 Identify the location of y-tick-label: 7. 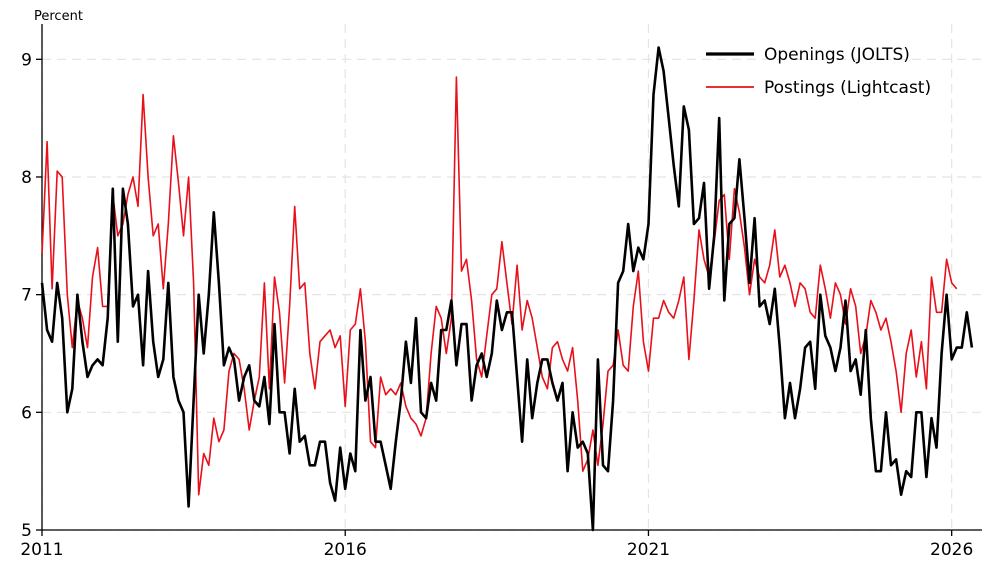
(26, 296).